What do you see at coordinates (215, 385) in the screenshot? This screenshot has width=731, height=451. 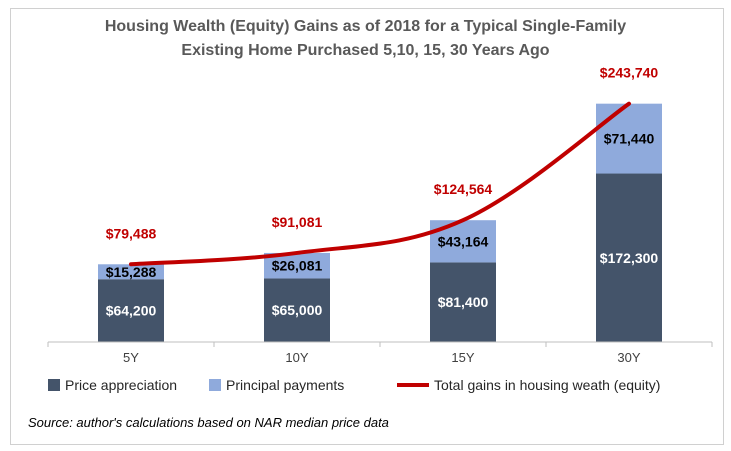 I see `legend-swatch-principal-payments` at bounding box center [215, 385].